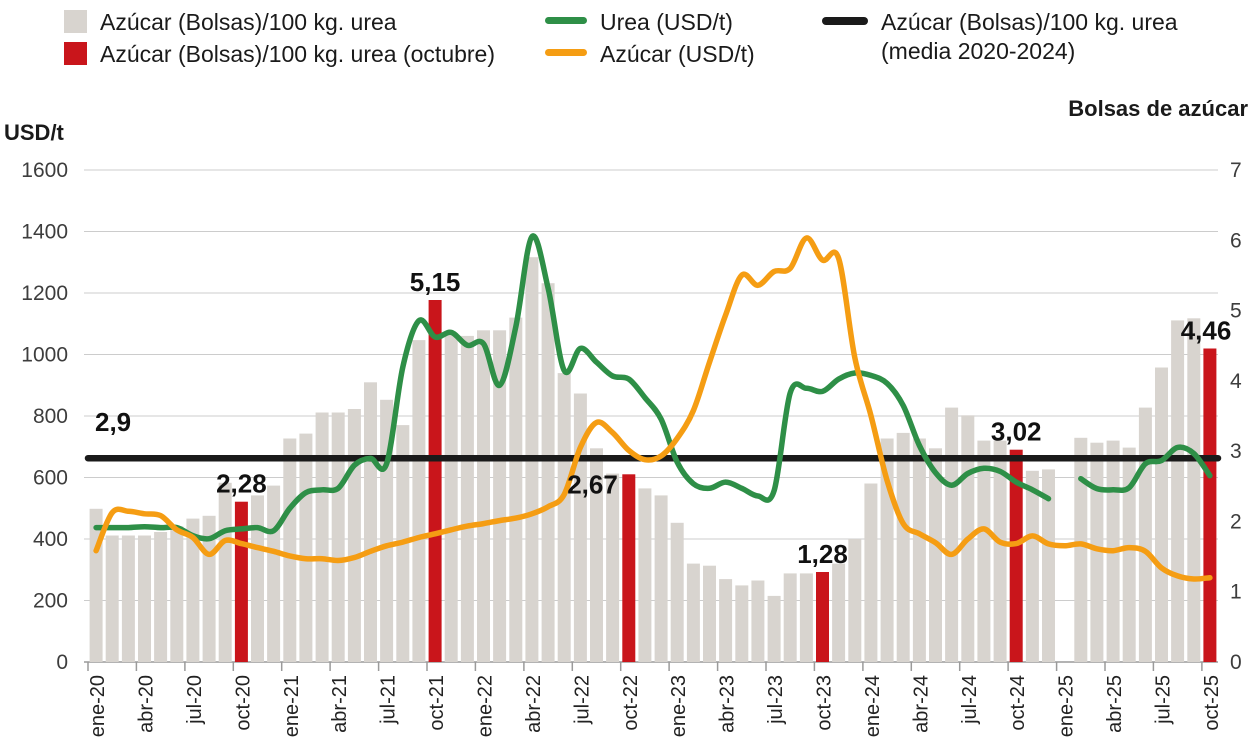  I want to click on black-line-swatch-icon, so click(845, 21).